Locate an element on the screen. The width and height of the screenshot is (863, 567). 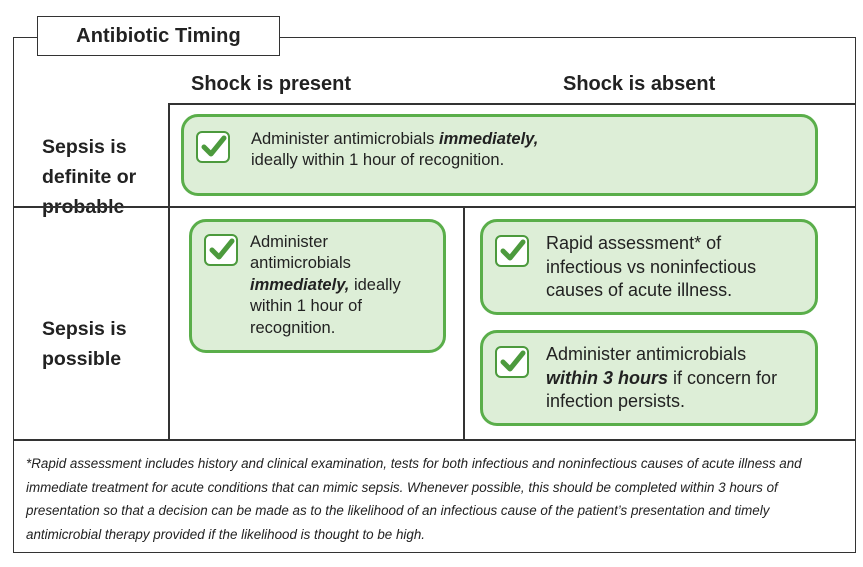
card-text-line: infectious vs noninfectious is located at coordinates (651, 266).